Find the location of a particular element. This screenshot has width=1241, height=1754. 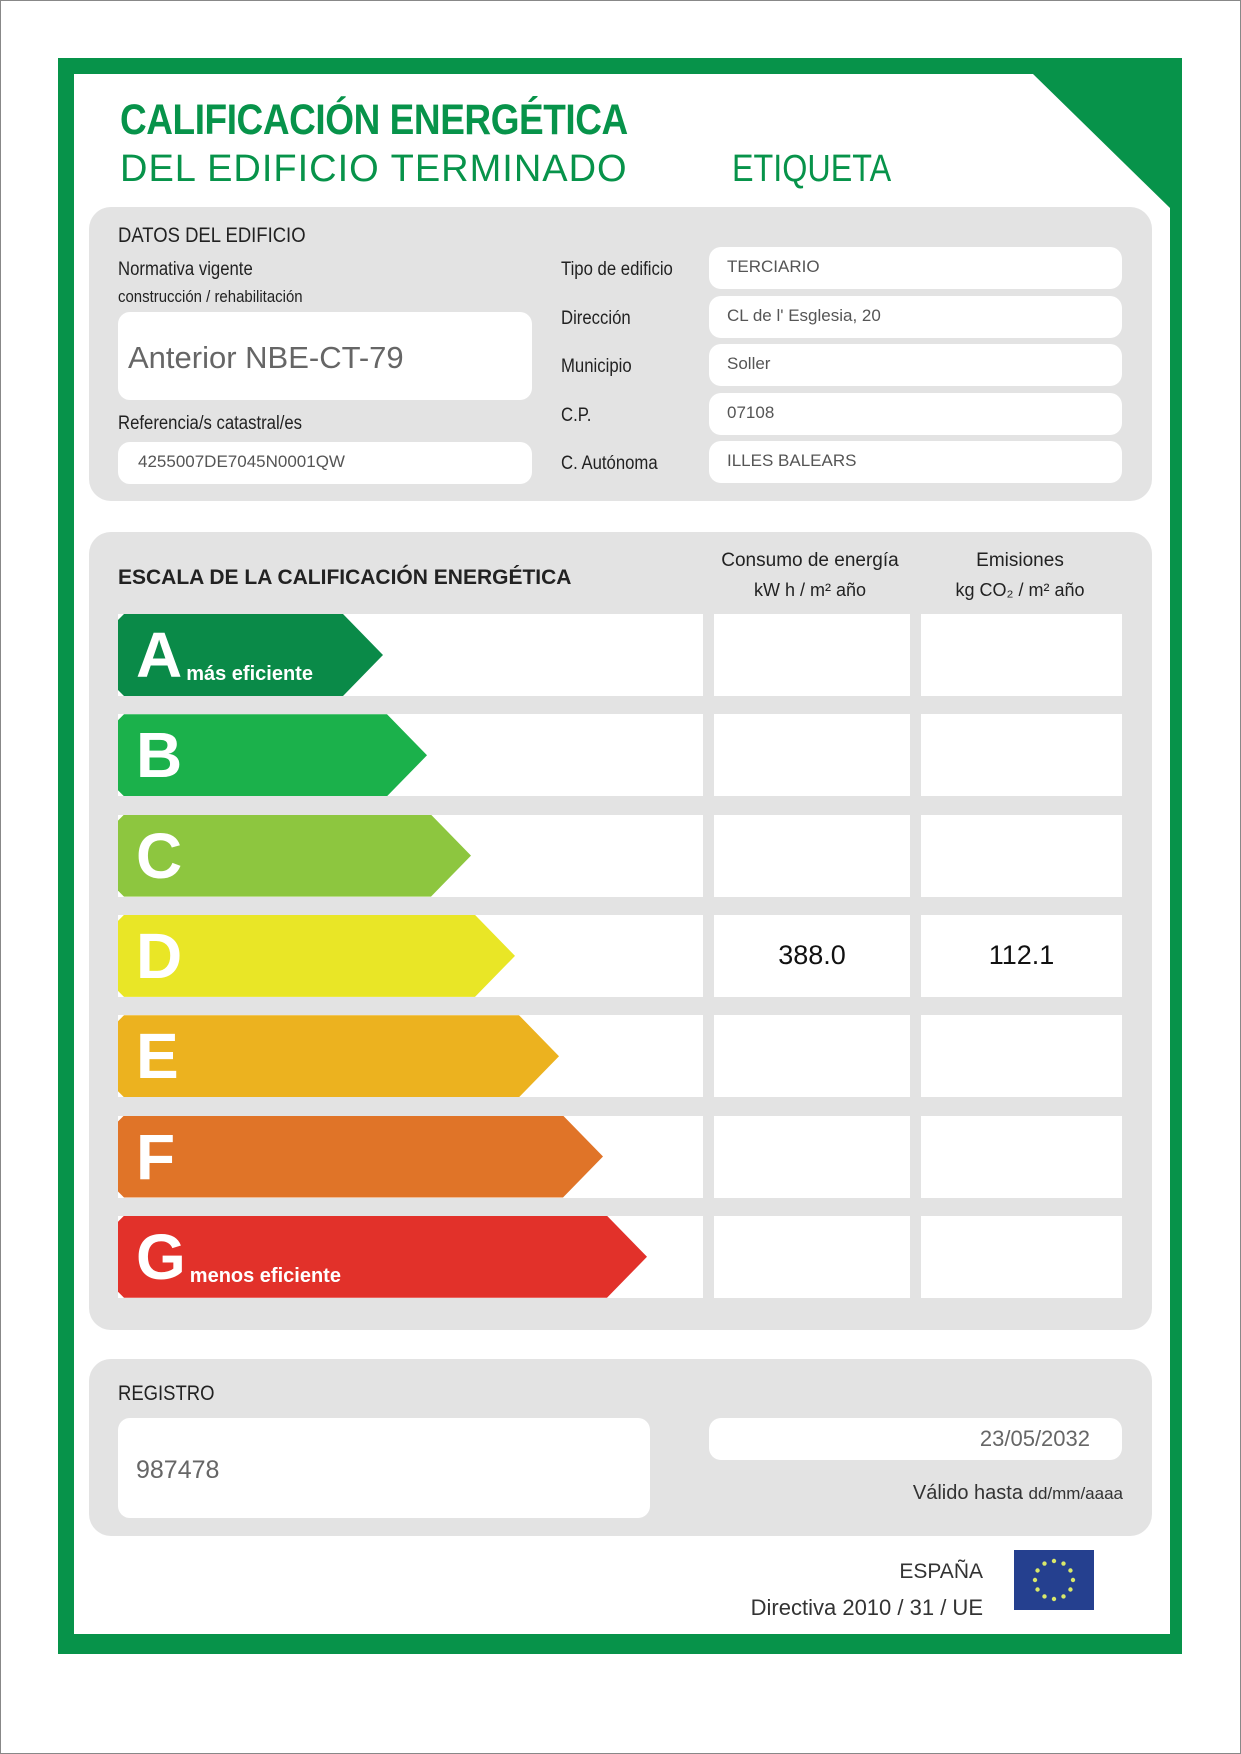

valid-date-field: 23/05/2032 is located at coordinates (915, 1439).